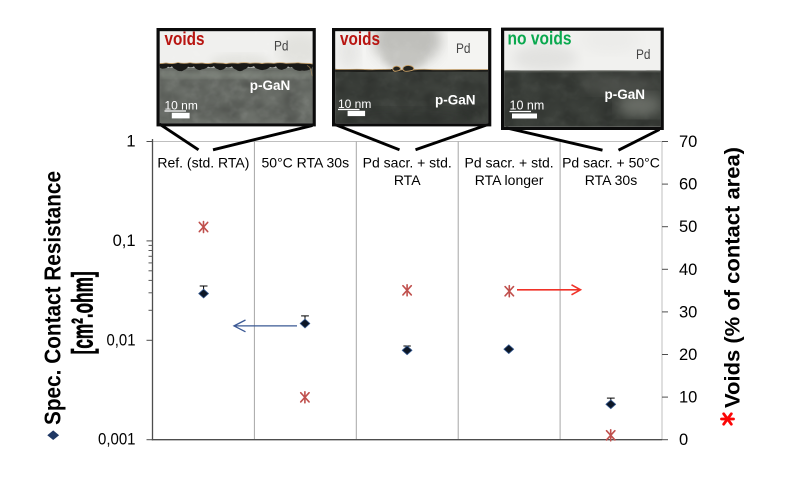 This screenshot has width=800, height=490. What do you see at coordinates (121, 340) in the screenshot?
I see `svg-text: 0,01` at bounding box center [121, 340].